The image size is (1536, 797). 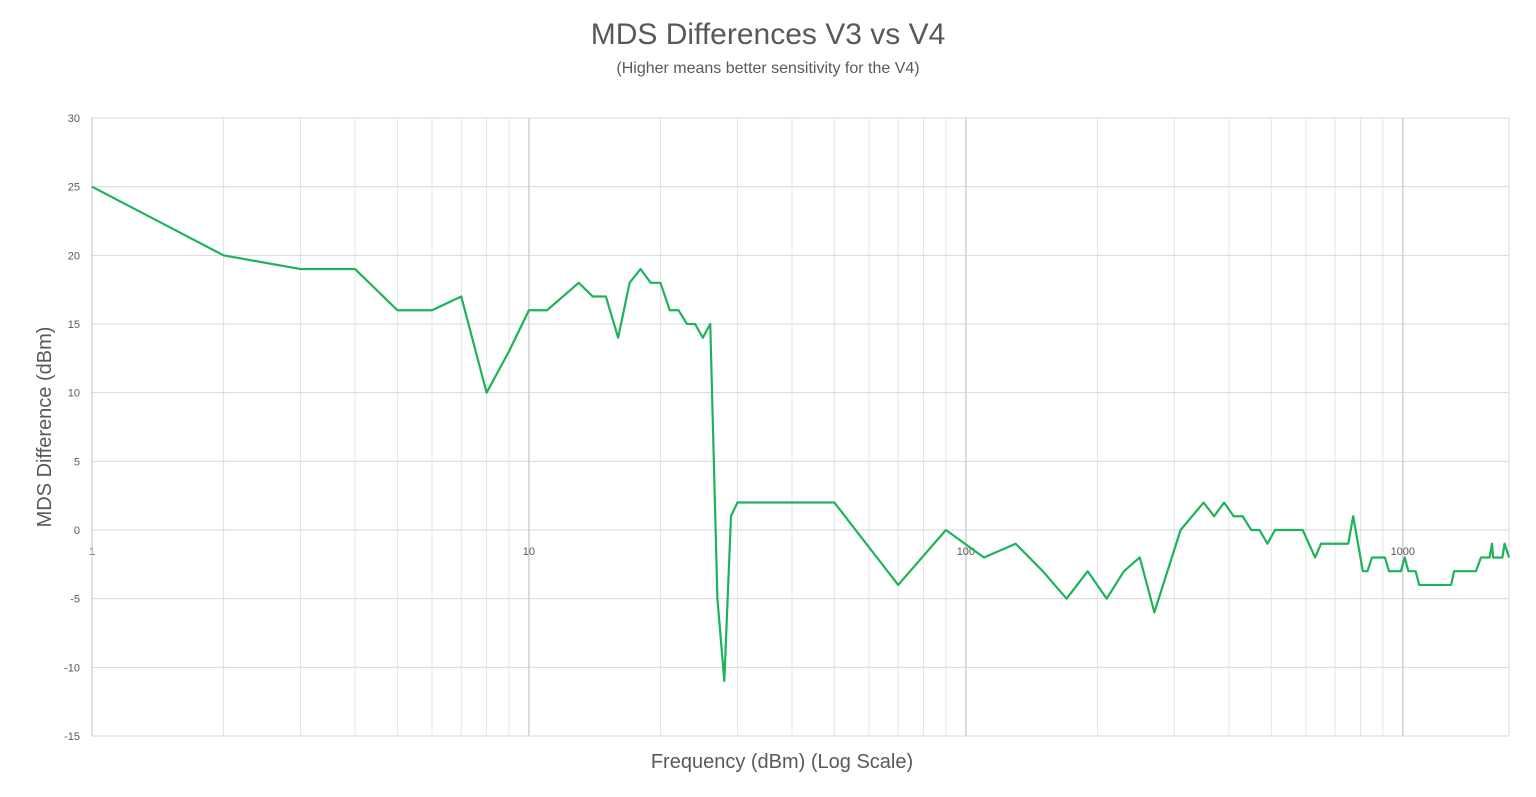 I want to click on y-tick-label: 20, so click(x=74, y=256).